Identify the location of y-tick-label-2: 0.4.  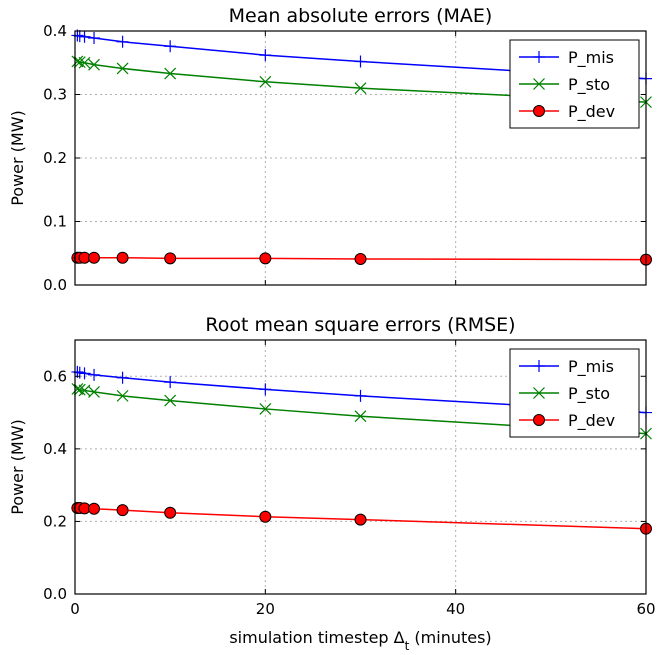
(55, 449).